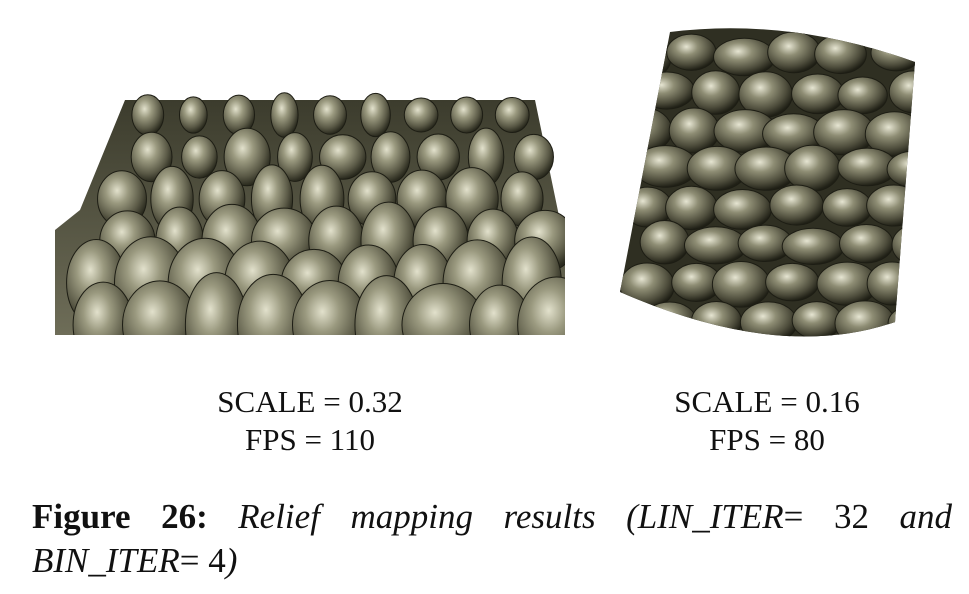 This screenshot has height=594, width=969. Describe the element at coordinates (767, 439) in the screenshot. I see `fps-label: FPS = 80` at that location.